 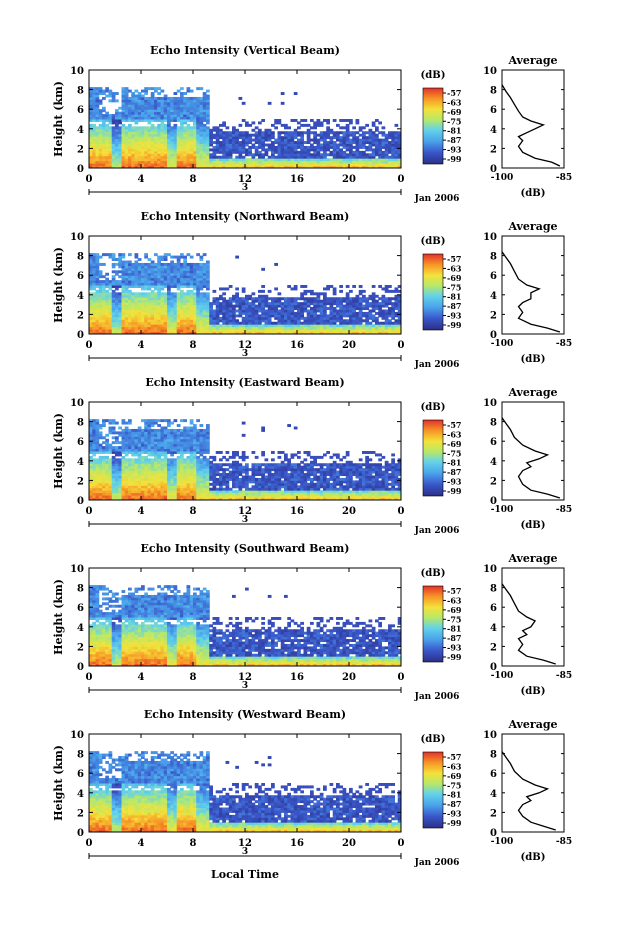 I want to click on heatmap-cells, so click(x=245, y=459).